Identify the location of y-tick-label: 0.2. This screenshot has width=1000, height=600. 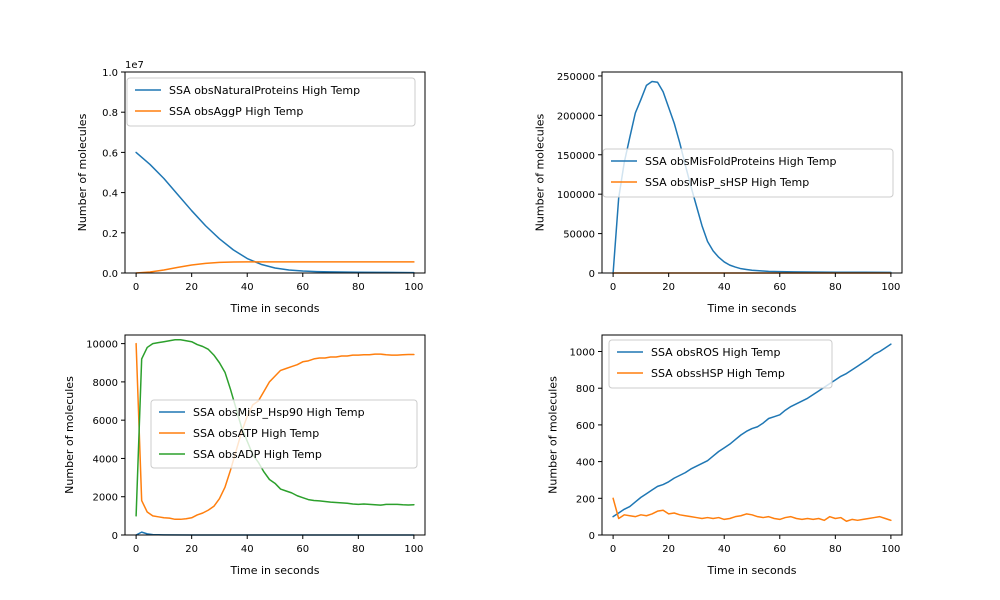
(110, 234).